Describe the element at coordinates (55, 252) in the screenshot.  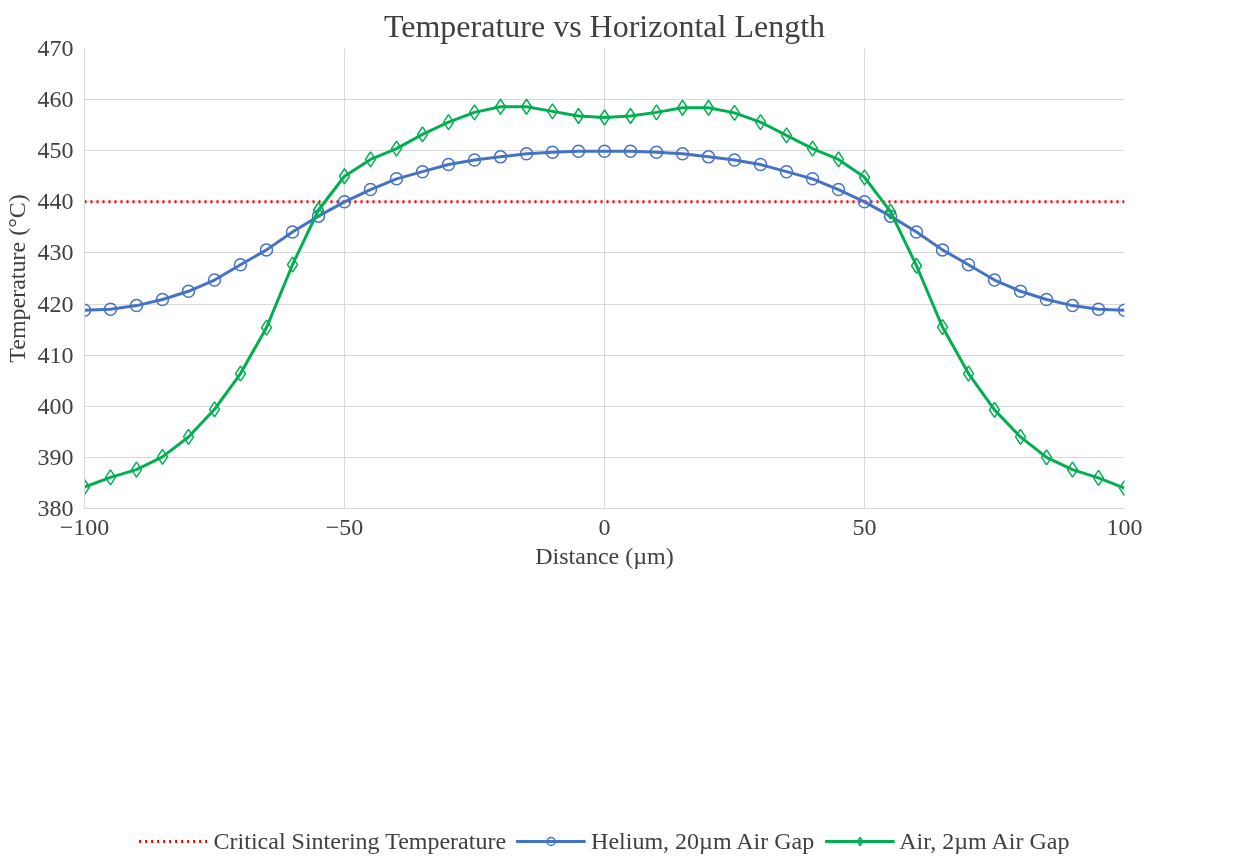
I see `y-tick-label: 430` at that location.